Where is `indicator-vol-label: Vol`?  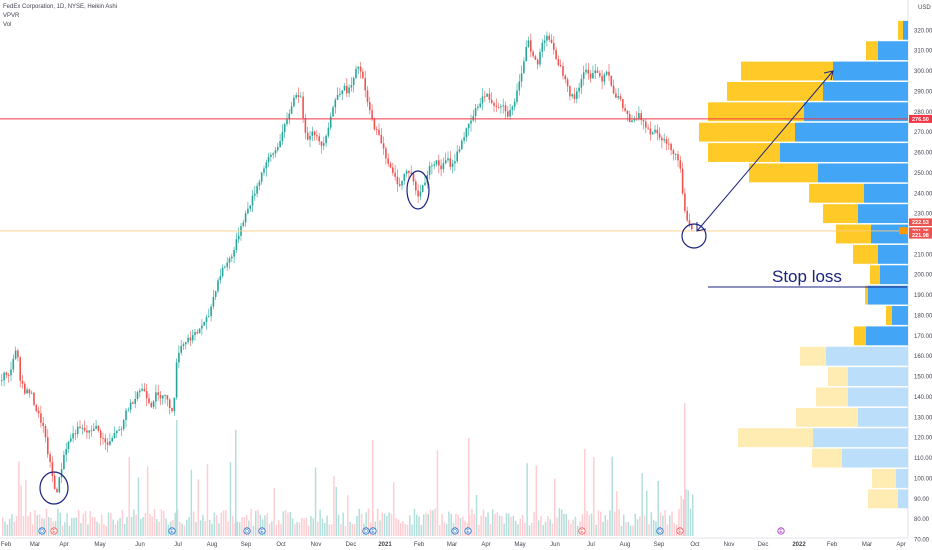
indicator-vol-label: Vol is located at coordinates (7, 25).